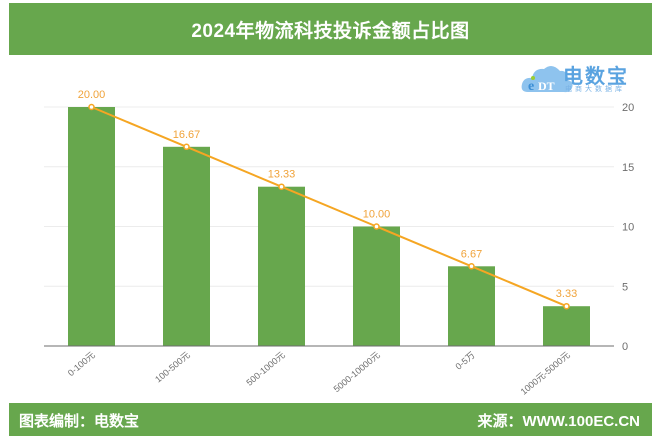  Describe the element at coordinates (330, 419) in the screenshot. I see `chart-footer: 图表编制：电数宝 来源：WWW.100EC.CN` at that location.